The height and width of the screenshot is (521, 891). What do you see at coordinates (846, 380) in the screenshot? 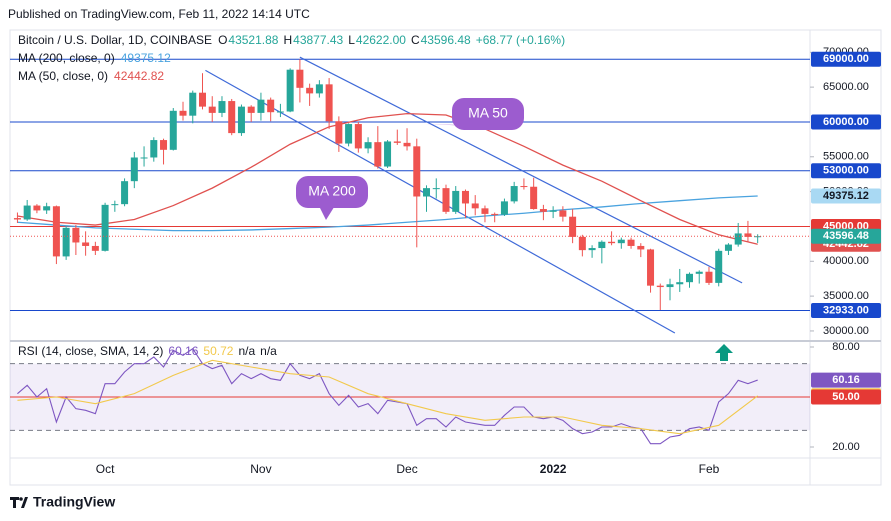
I see `rsi-tag-bg` at bounding box center [846, 380].